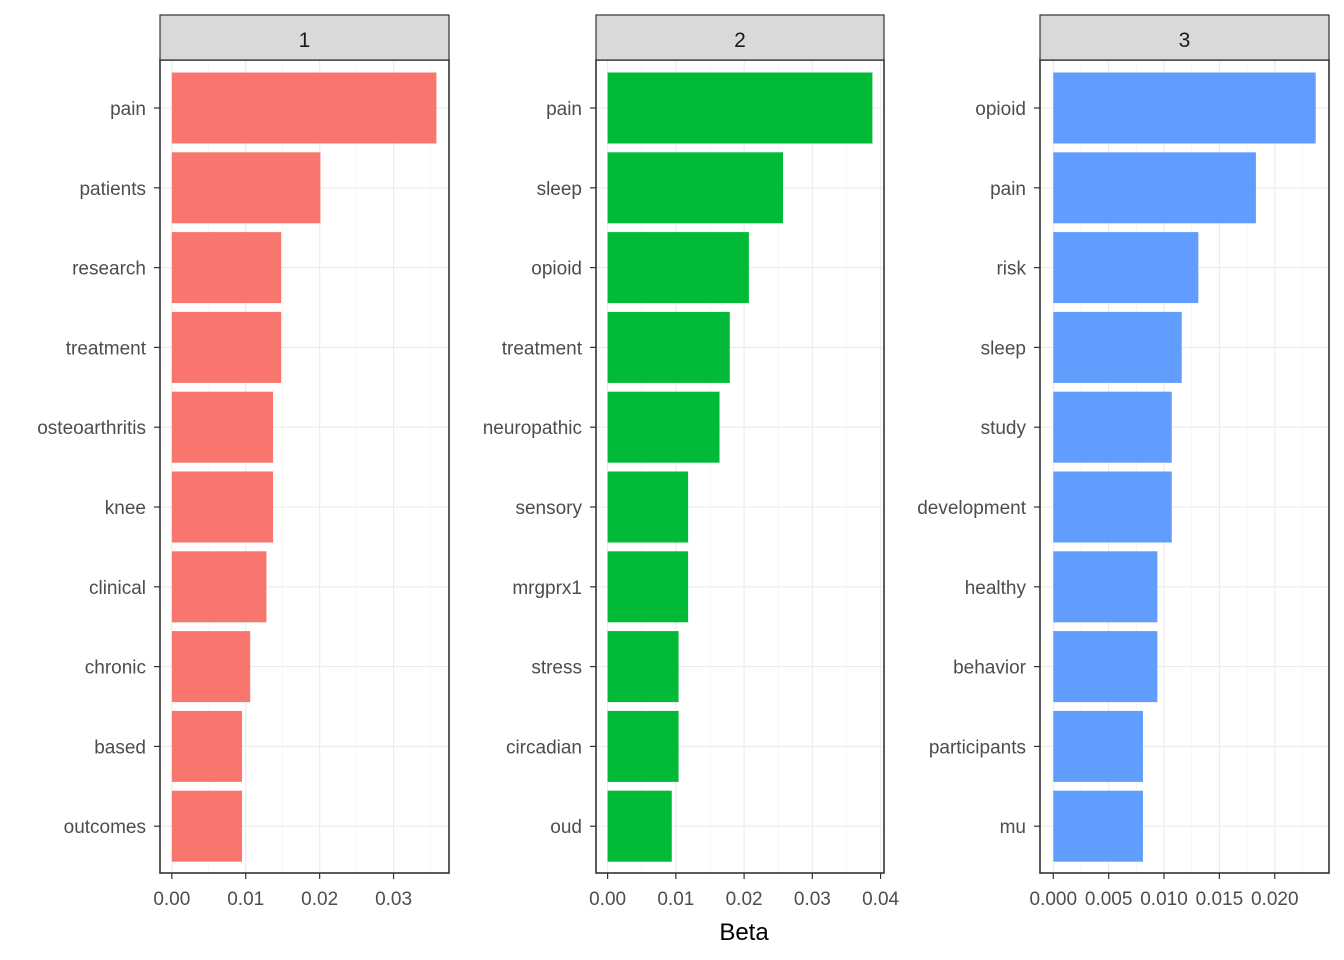 Image resolution: width=1344 pixels, height=960 pixels. Describe the element at coordinates (544, 747) in the screenshot. I see `category-label-circadian: circadian` at that location.